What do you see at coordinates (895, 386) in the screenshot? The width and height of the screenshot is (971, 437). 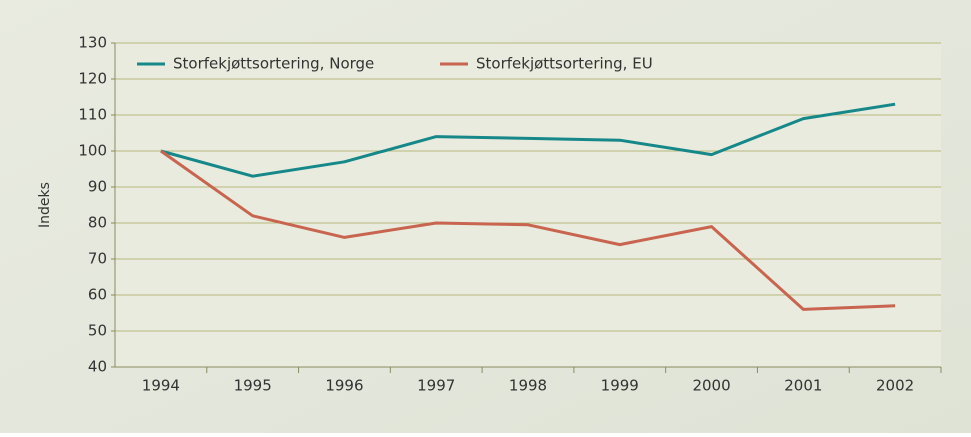 I see `x-tick-label: 2002` at bounding box center [895, 386].